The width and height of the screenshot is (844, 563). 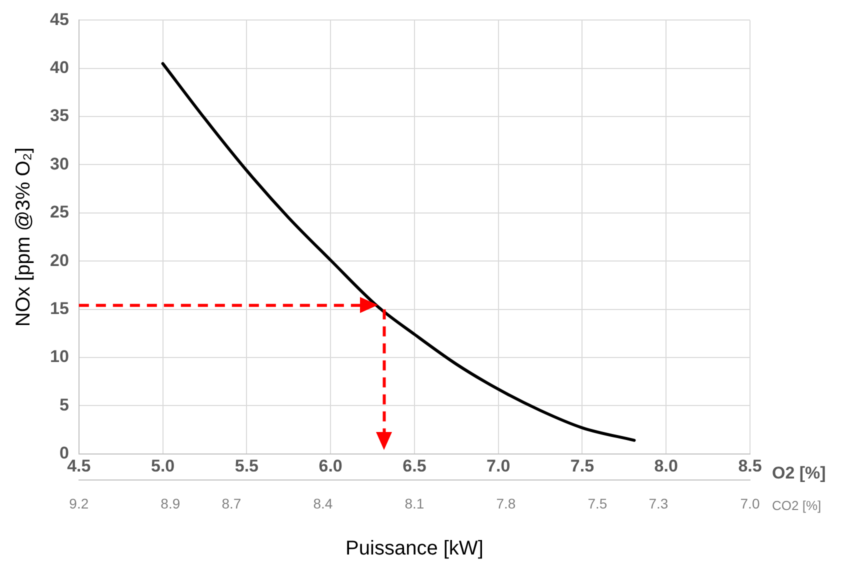 I want to click on y-tick-label: 0, so click(x=64, y=452).